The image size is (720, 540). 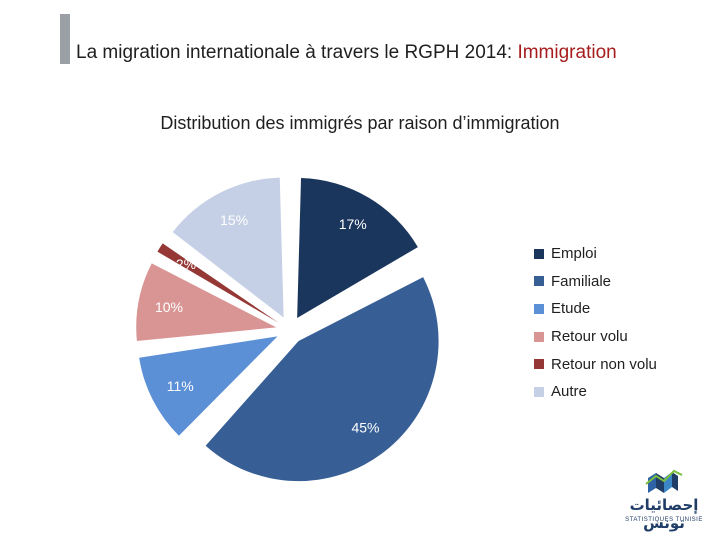 What do you see at coordinates (664, 514) in the screenshot?
I see `logo-arabic-text: إحصائيات تونس` at bounding box center [664, 514].